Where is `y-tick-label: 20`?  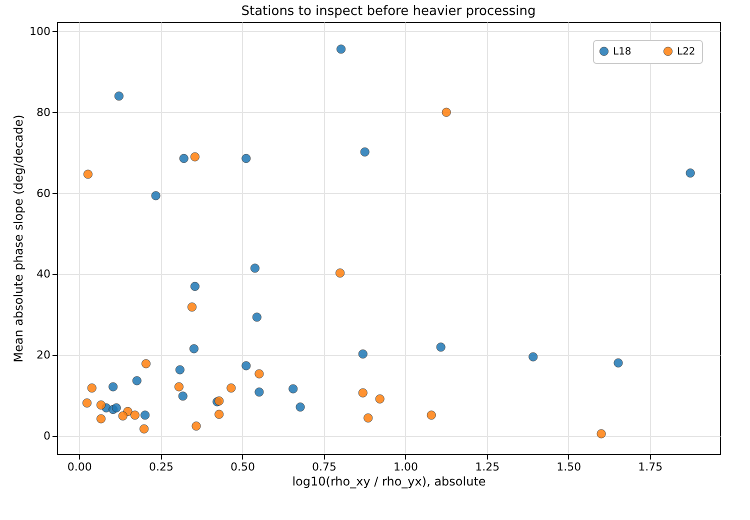
y-tick-label: 20 is located at coordinates (43, 355).